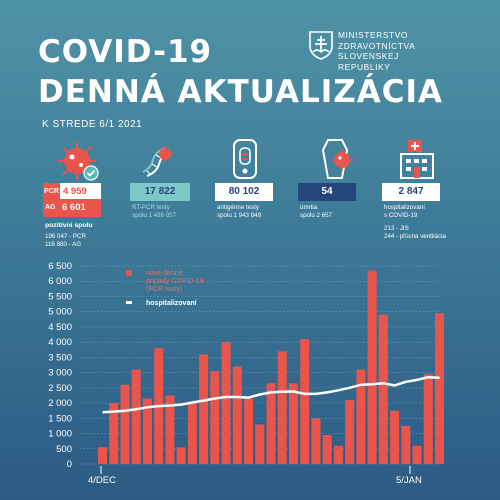 This screenshot has width=500, height=500. I want to click on y-tick-label: 3 000, so click(60, 373).